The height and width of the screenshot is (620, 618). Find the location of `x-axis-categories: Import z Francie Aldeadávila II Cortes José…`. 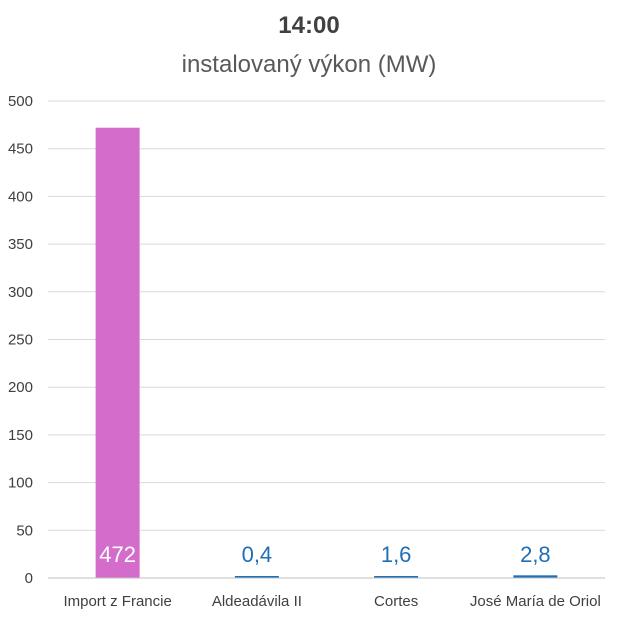

x-axis-categories: Import z Francie Aldeadávila II Cortes José… is located at coordinates (331, 601).